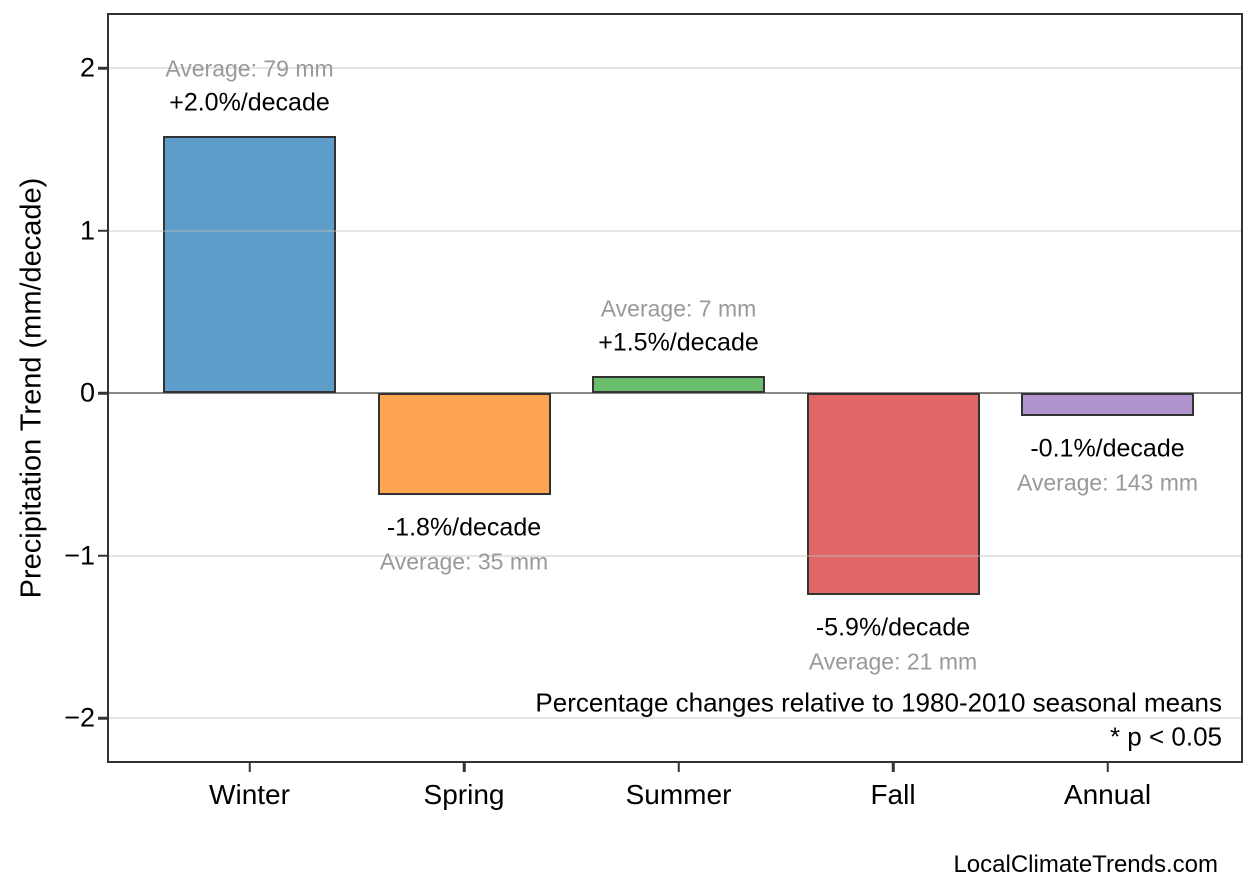 This screenshot has width=1258, height=893. What do you see at coordinates (678, 342) in the screenshot?
I see `bar-annotation-percent-summer: +1.5%/decade` at bounding box center [678, 342].